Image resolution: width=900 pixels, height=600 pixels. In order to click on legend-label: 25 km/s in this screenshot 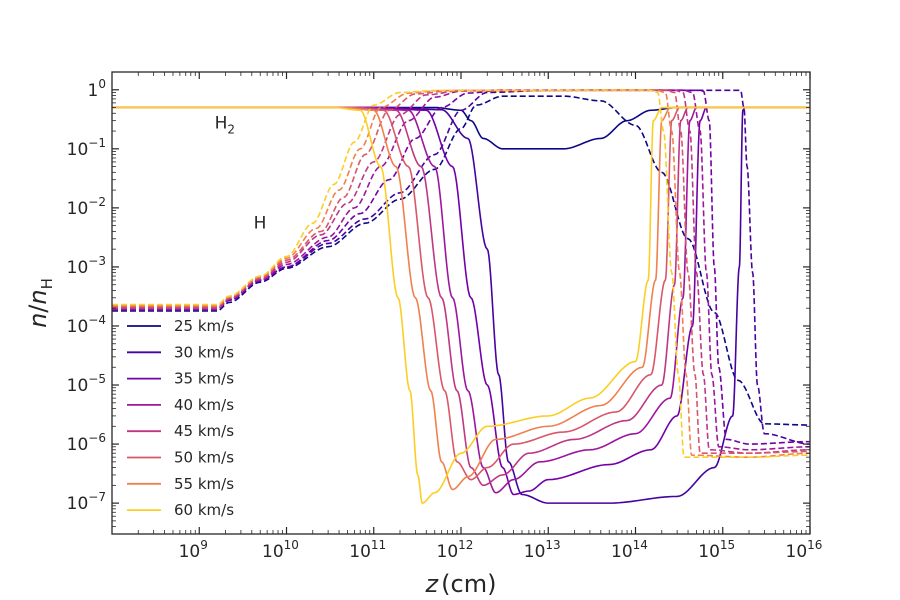, I will do `click(204, 326)`.